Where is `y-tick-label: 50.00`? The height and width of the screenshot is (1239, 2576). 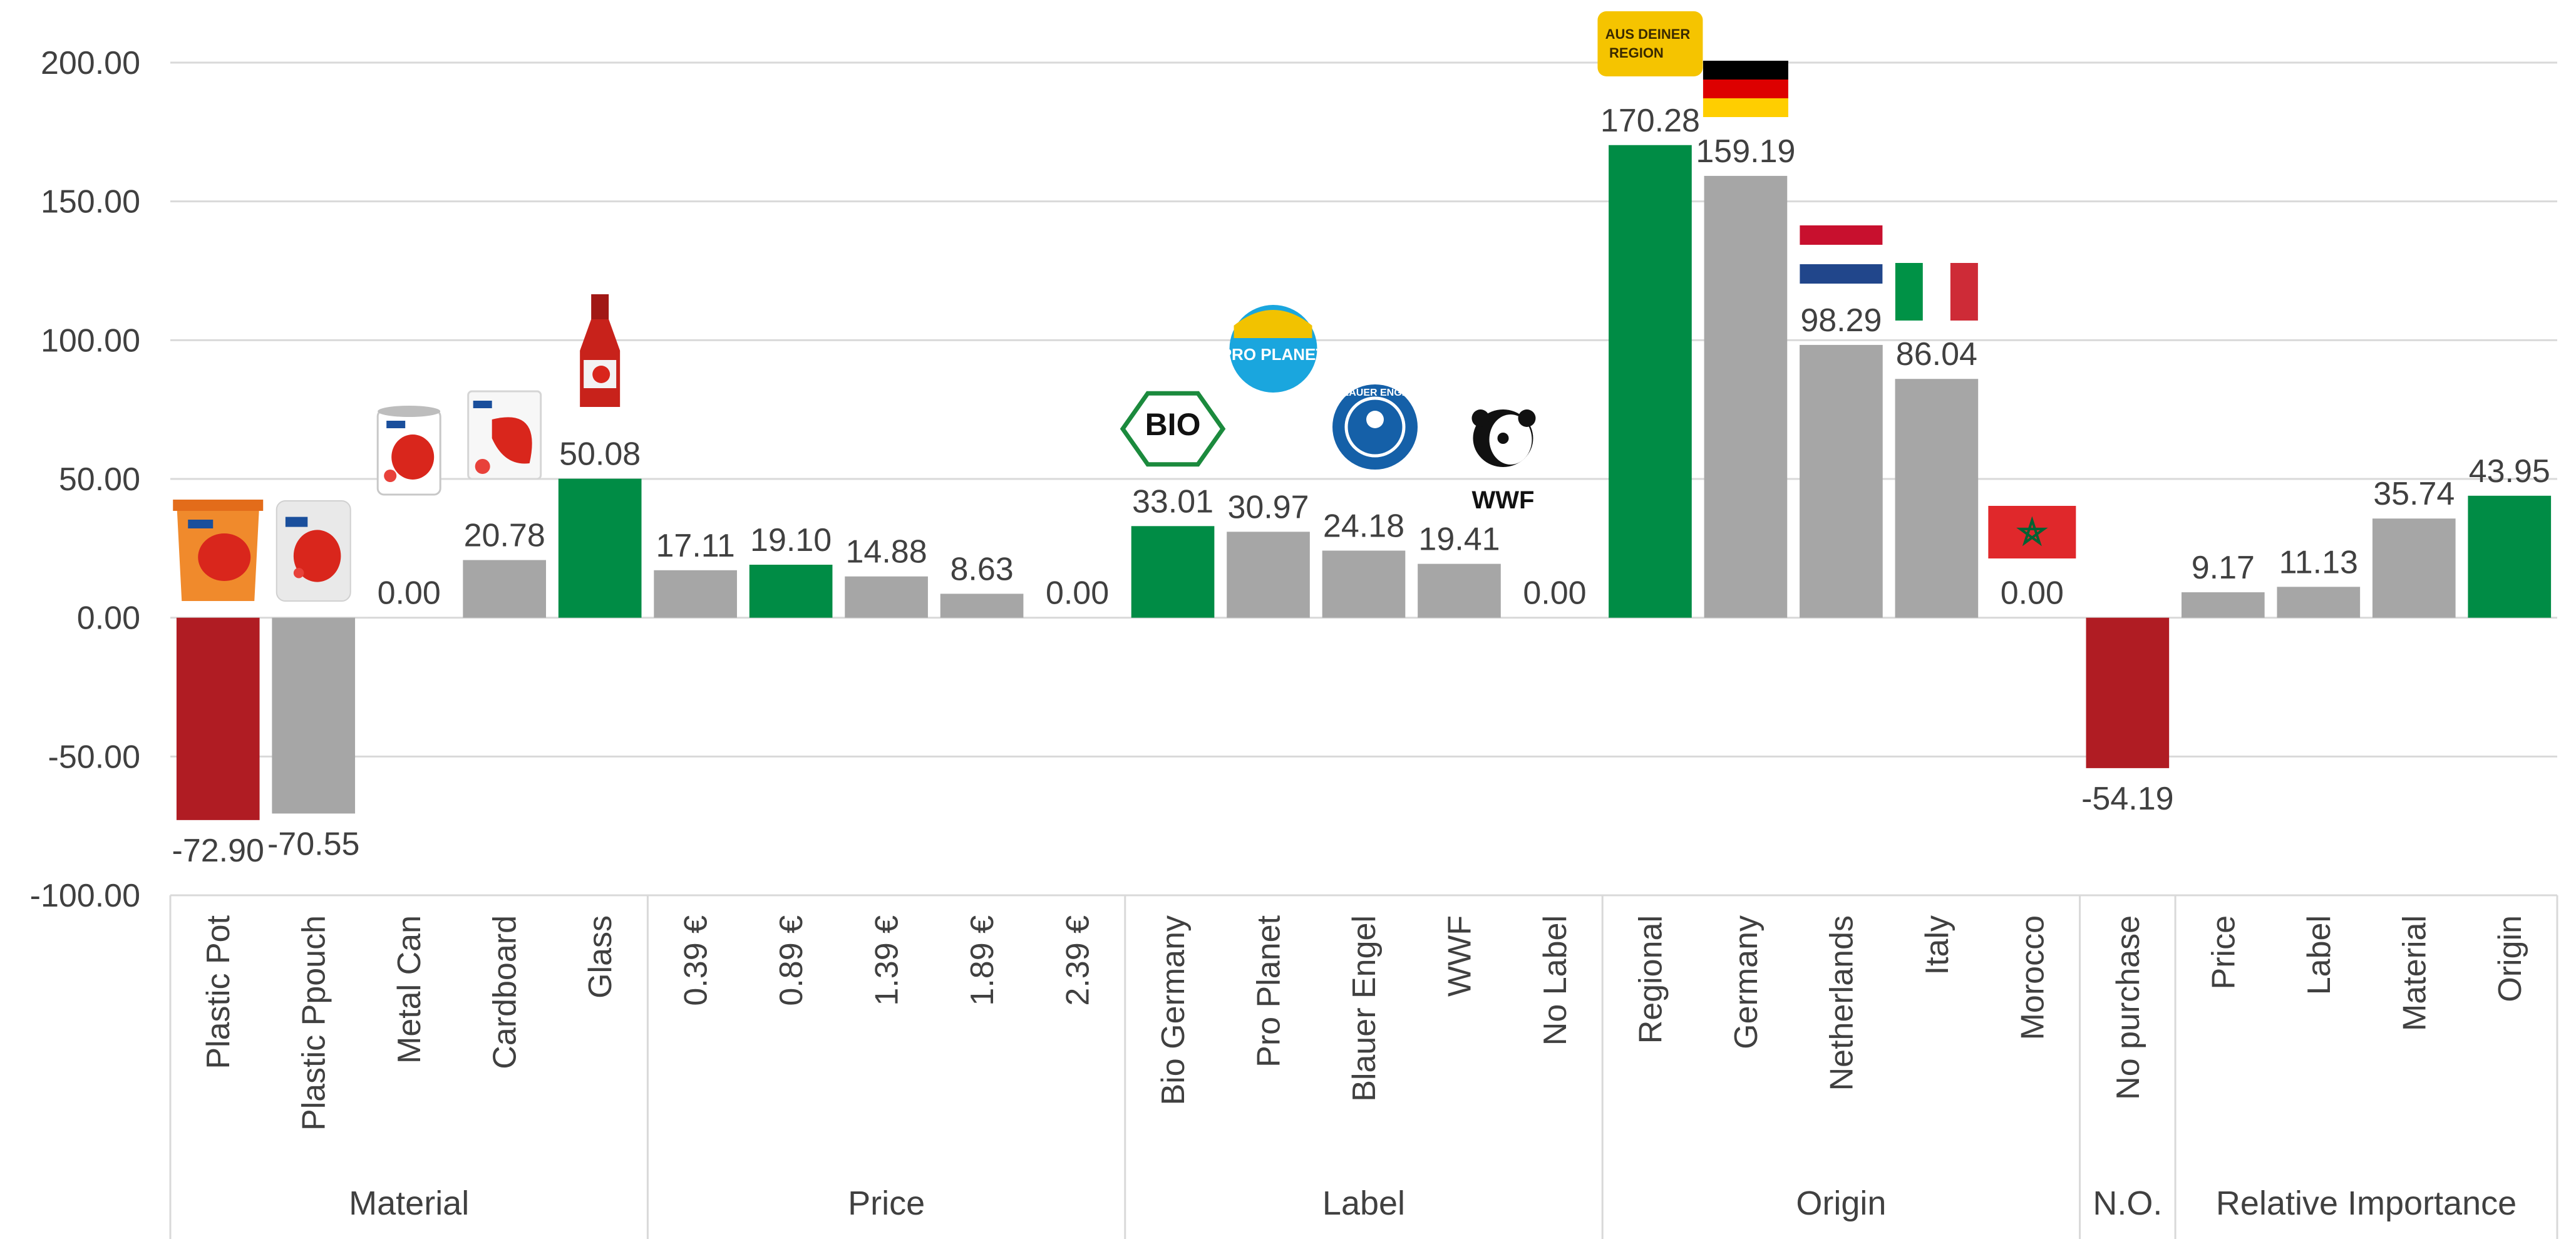 y-tick-label: 50.00 is located at coordinates (100, 479).